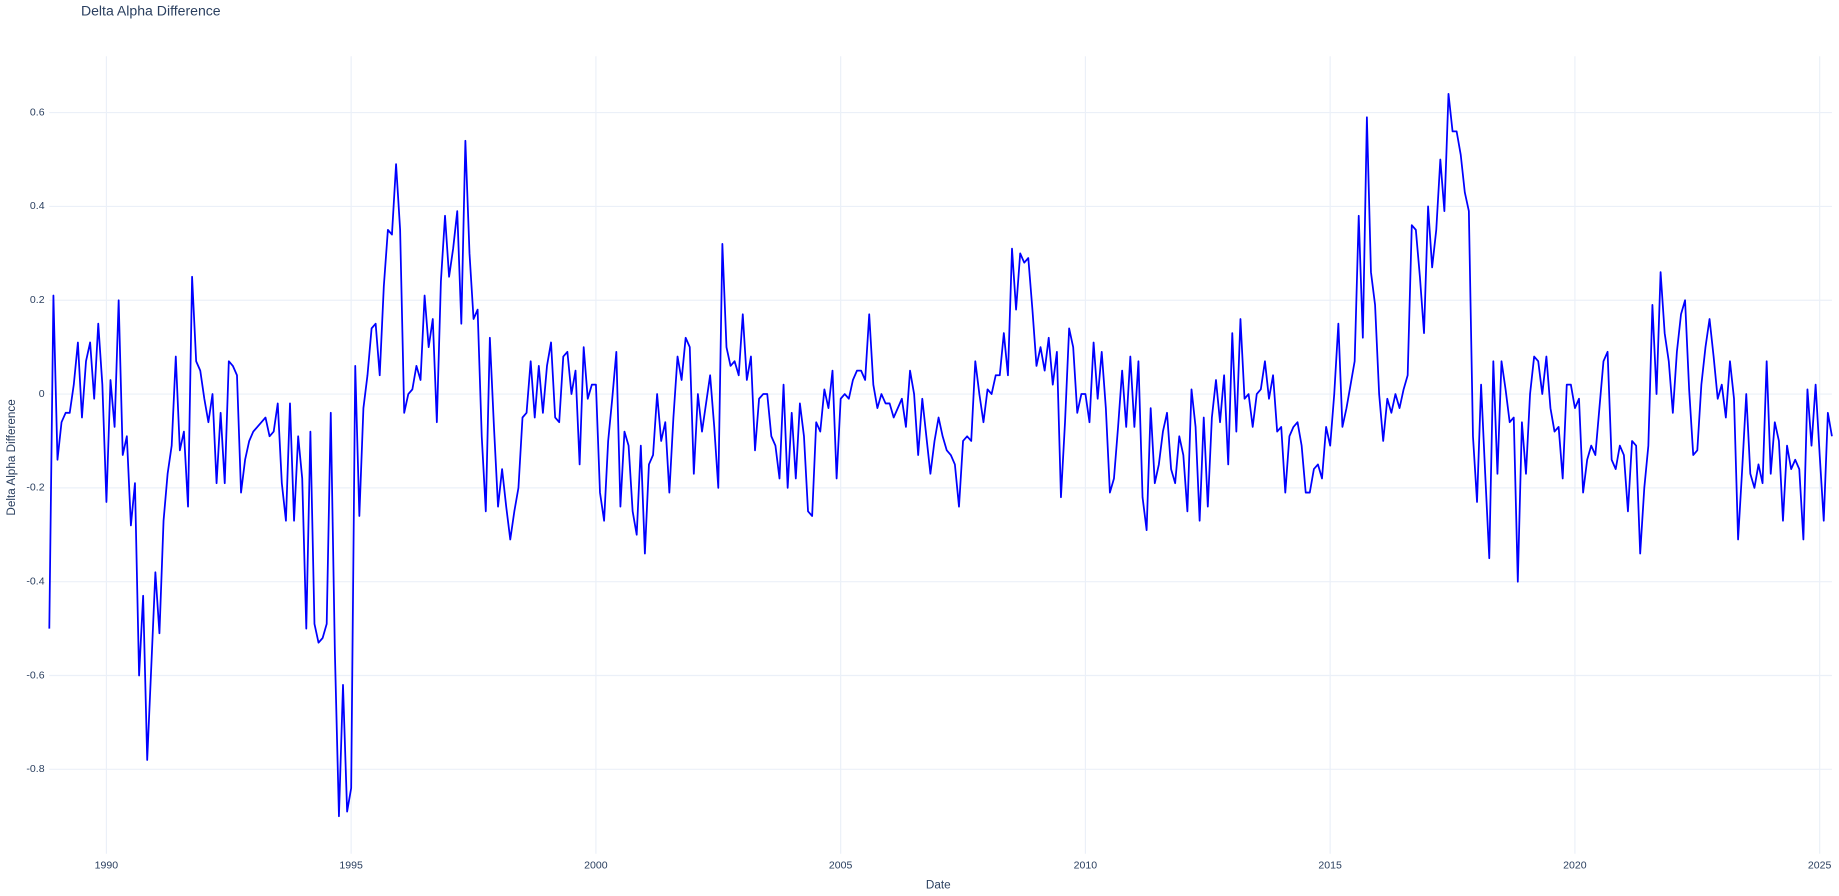  I want to click on y-tick-label: -0.4, so click(35, 581).